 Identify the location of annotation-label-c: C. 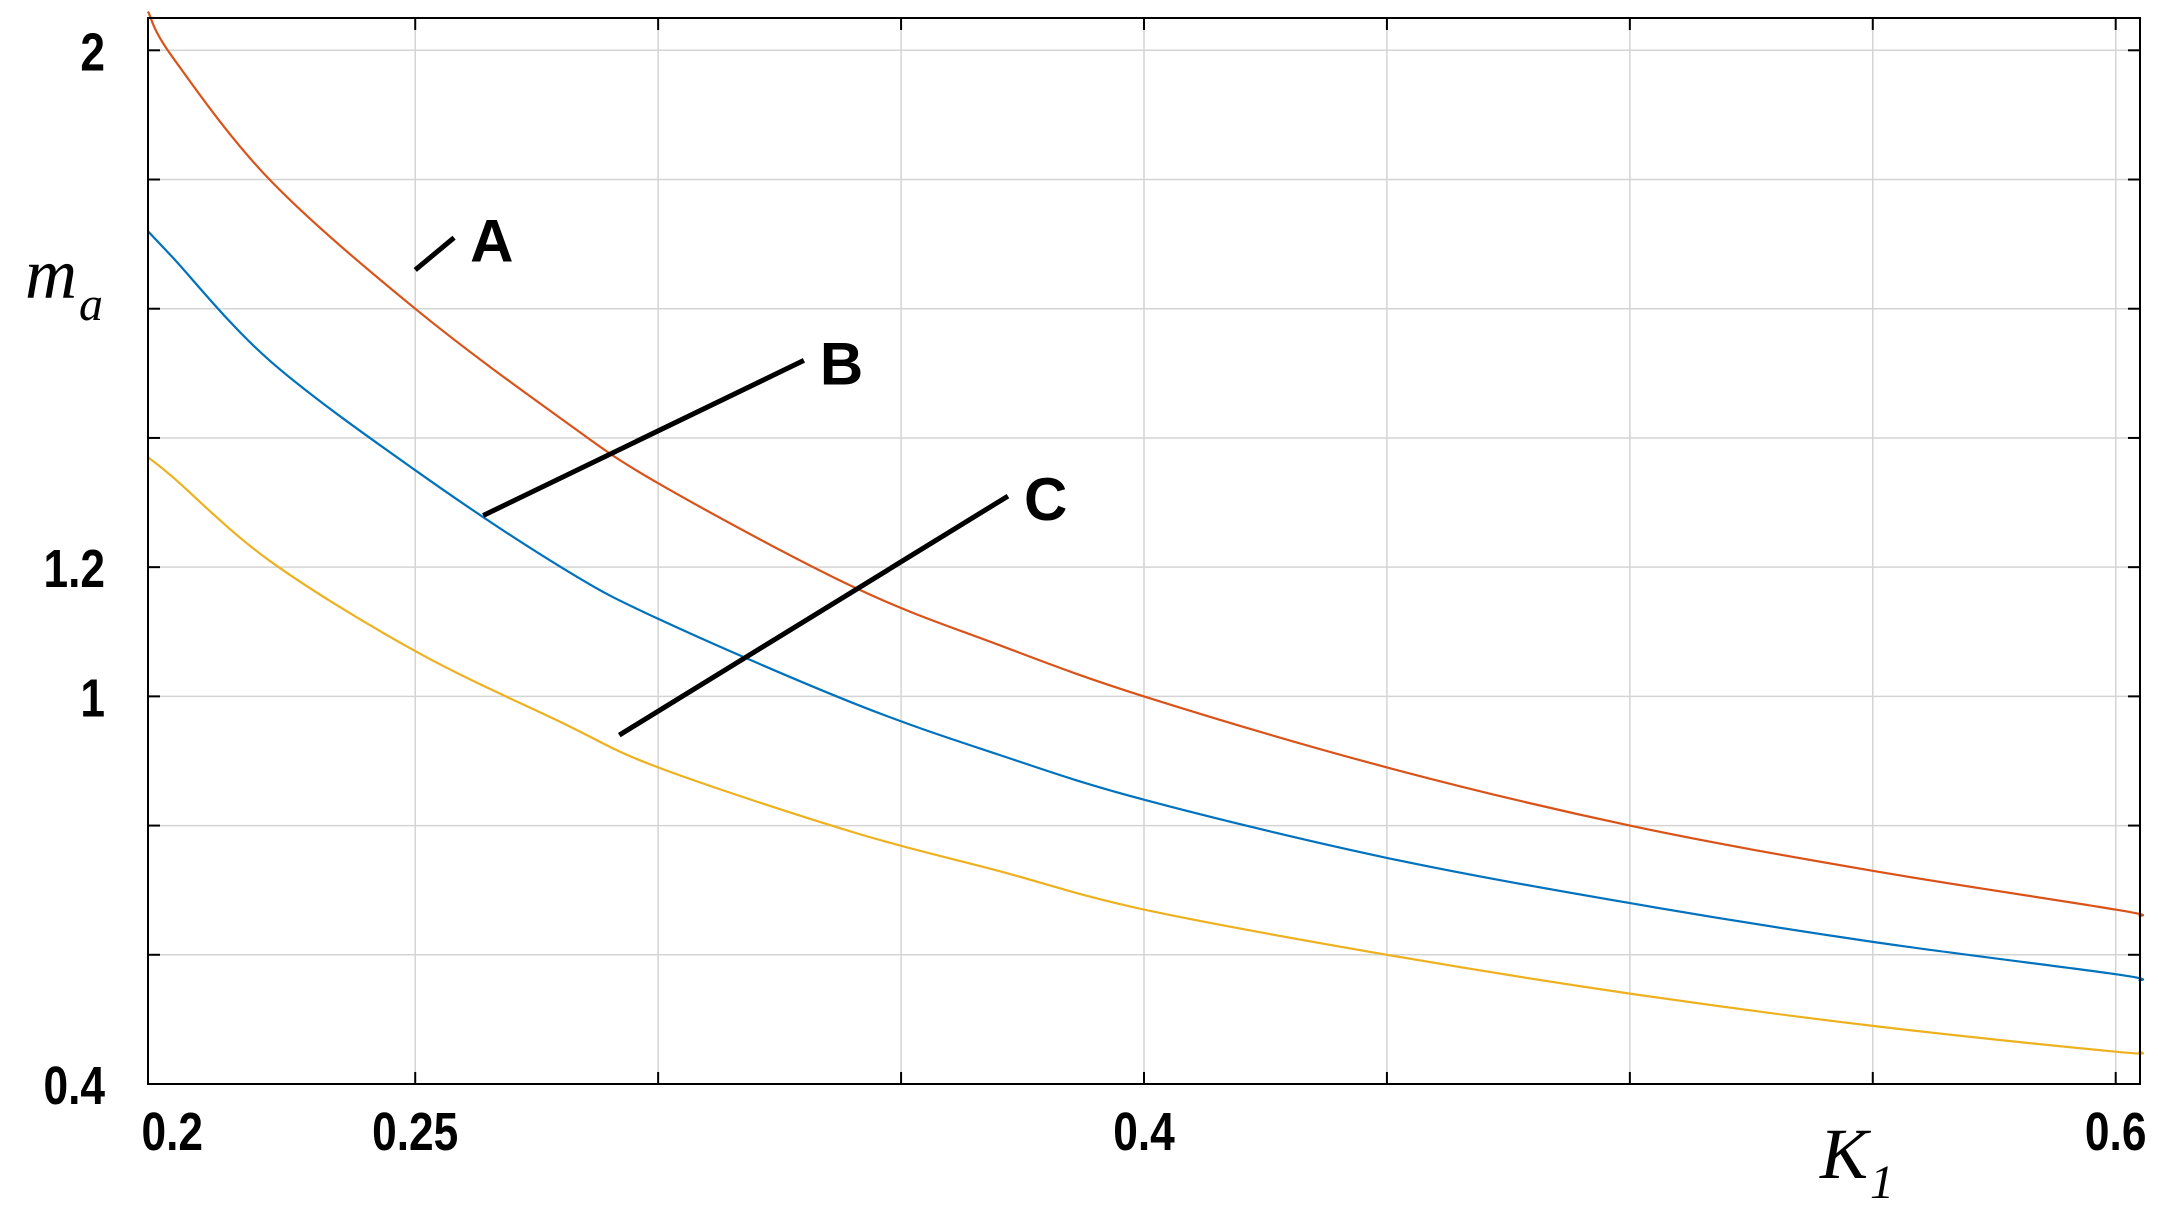
(1045, 499).